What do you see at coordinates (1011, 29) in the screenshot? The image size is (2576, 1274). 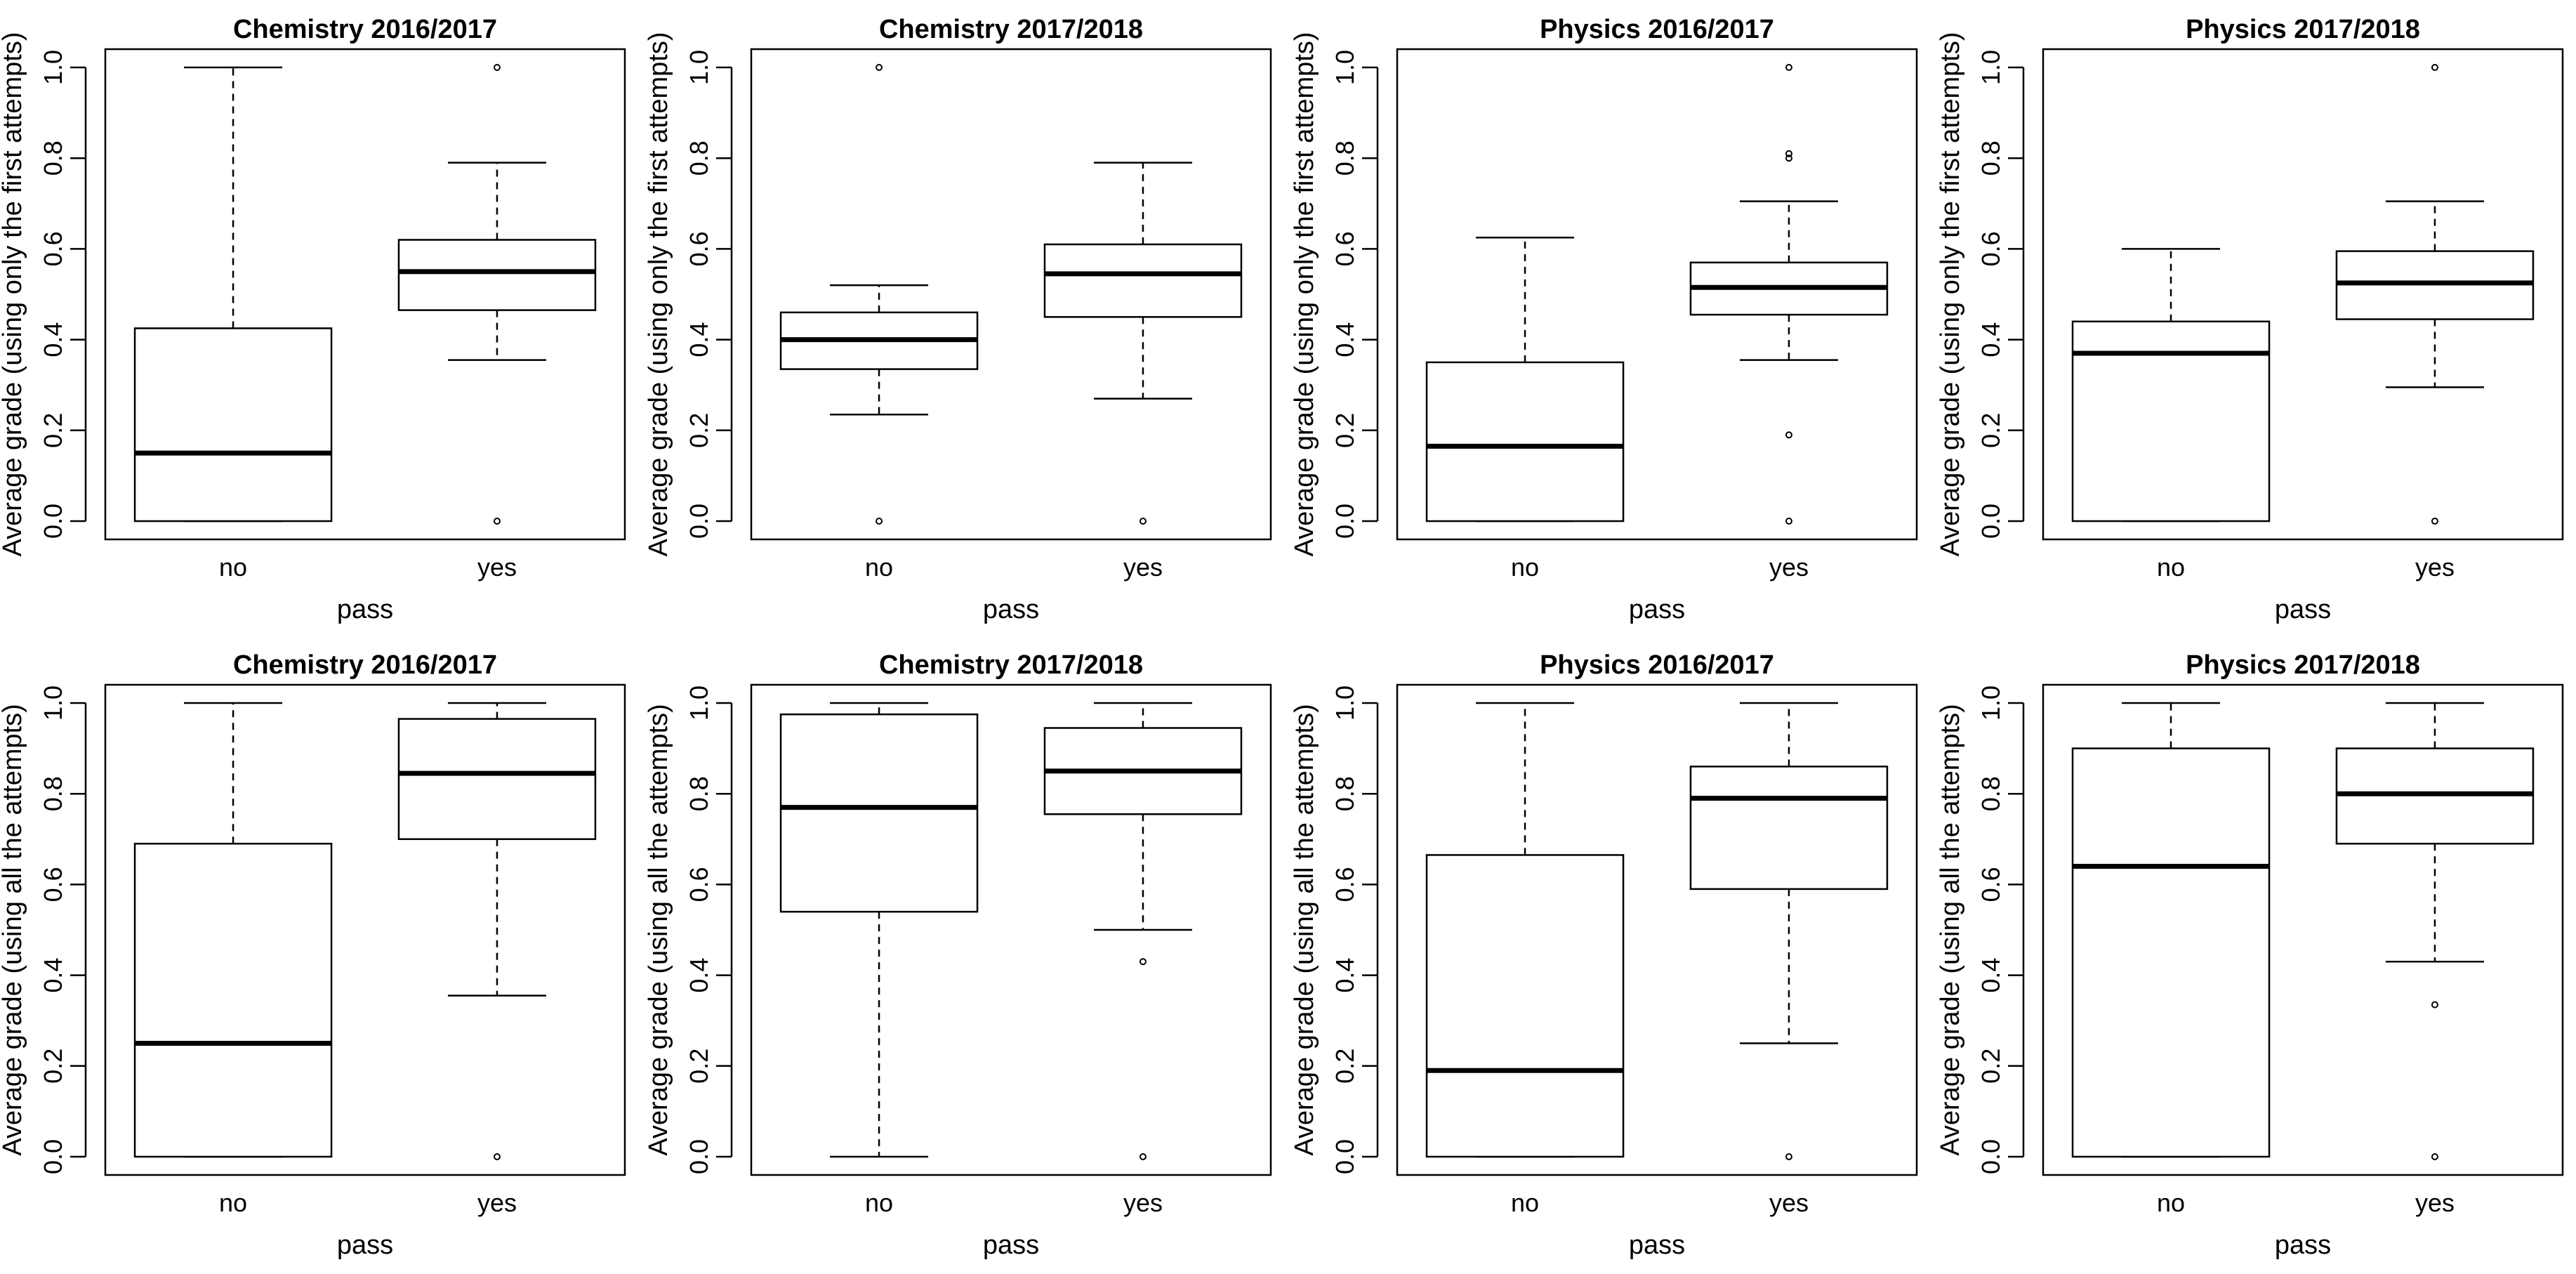 I see `chart-title: Chemistry 2017/2018` at bounding box center [1011, 29].